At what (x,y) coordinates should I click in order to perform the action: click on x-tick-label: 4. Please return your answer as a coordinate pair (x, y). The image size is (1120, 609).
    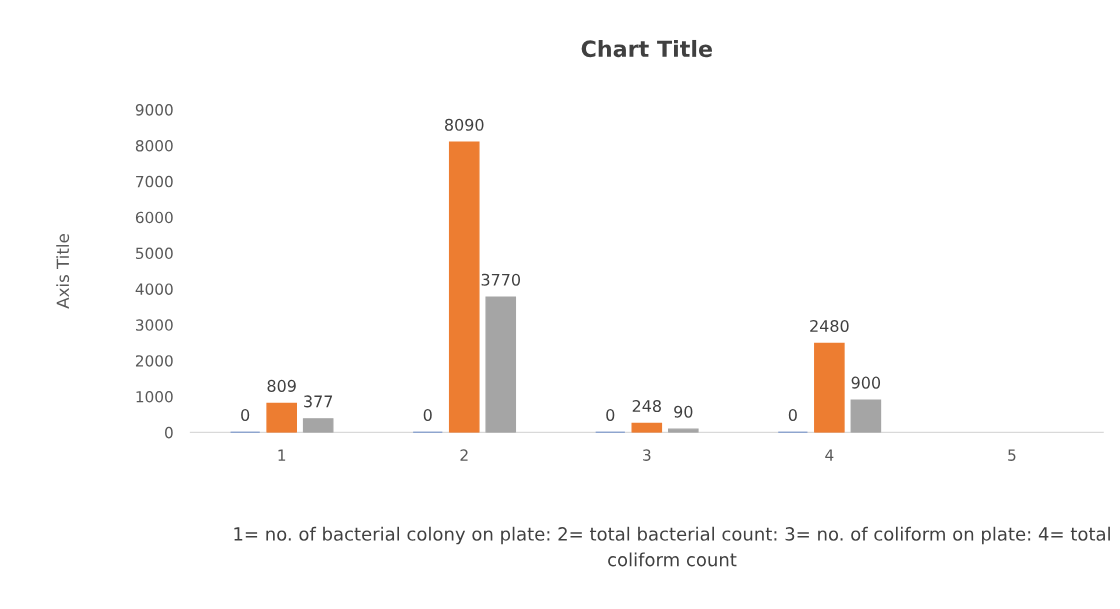
    Looking at the image, I should click on (829, 455).